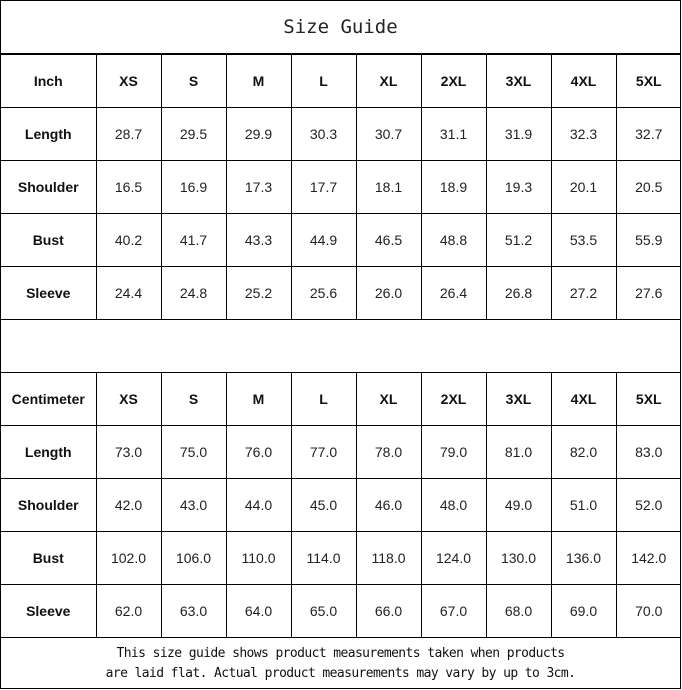  What do you see at coordinates (128, 505) in the screenshot?
I see `measurement-cell: 42.0` at bounding box center [128, 505].